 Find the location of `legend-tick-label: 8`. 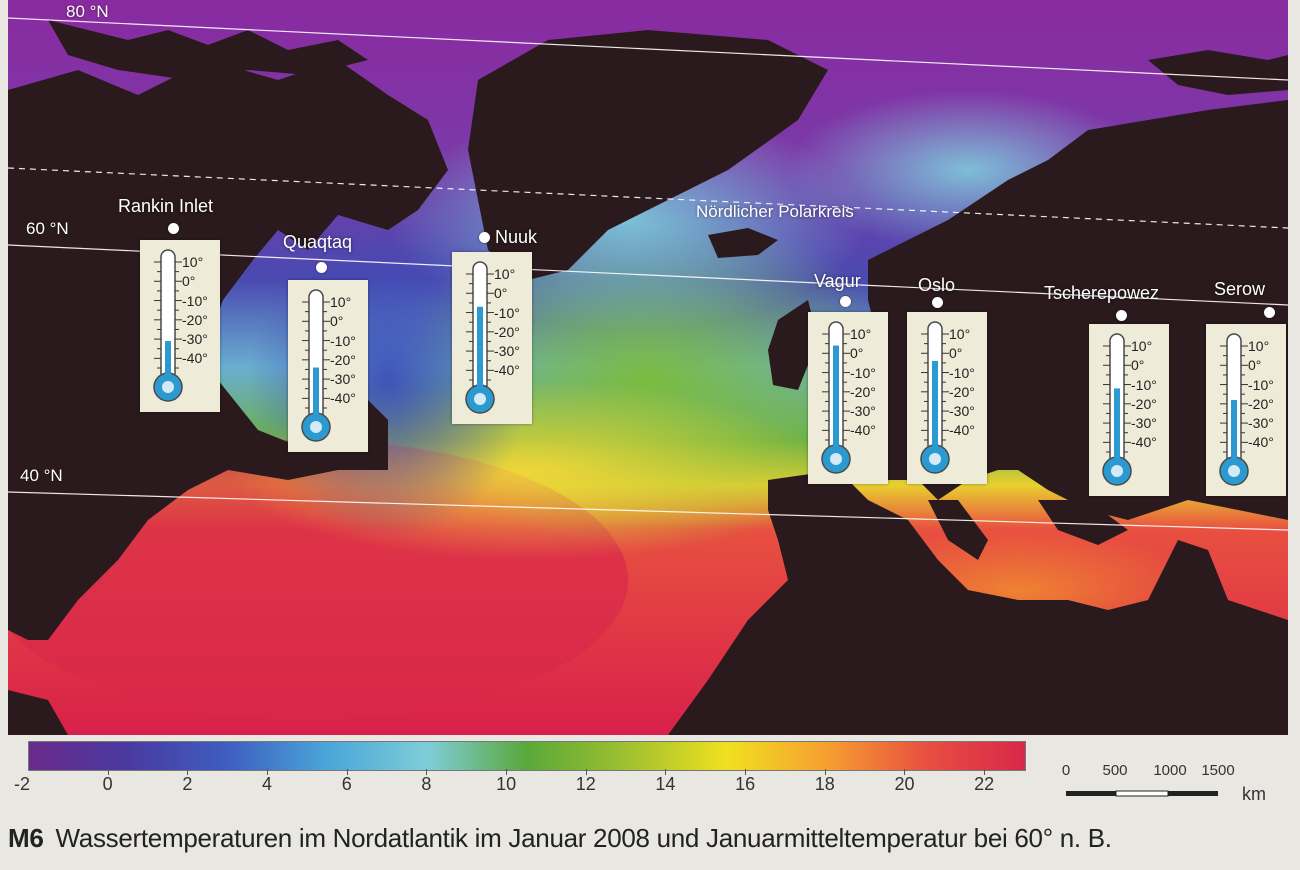

legend-tick-label: 8 is located at coordinates (426, 784).